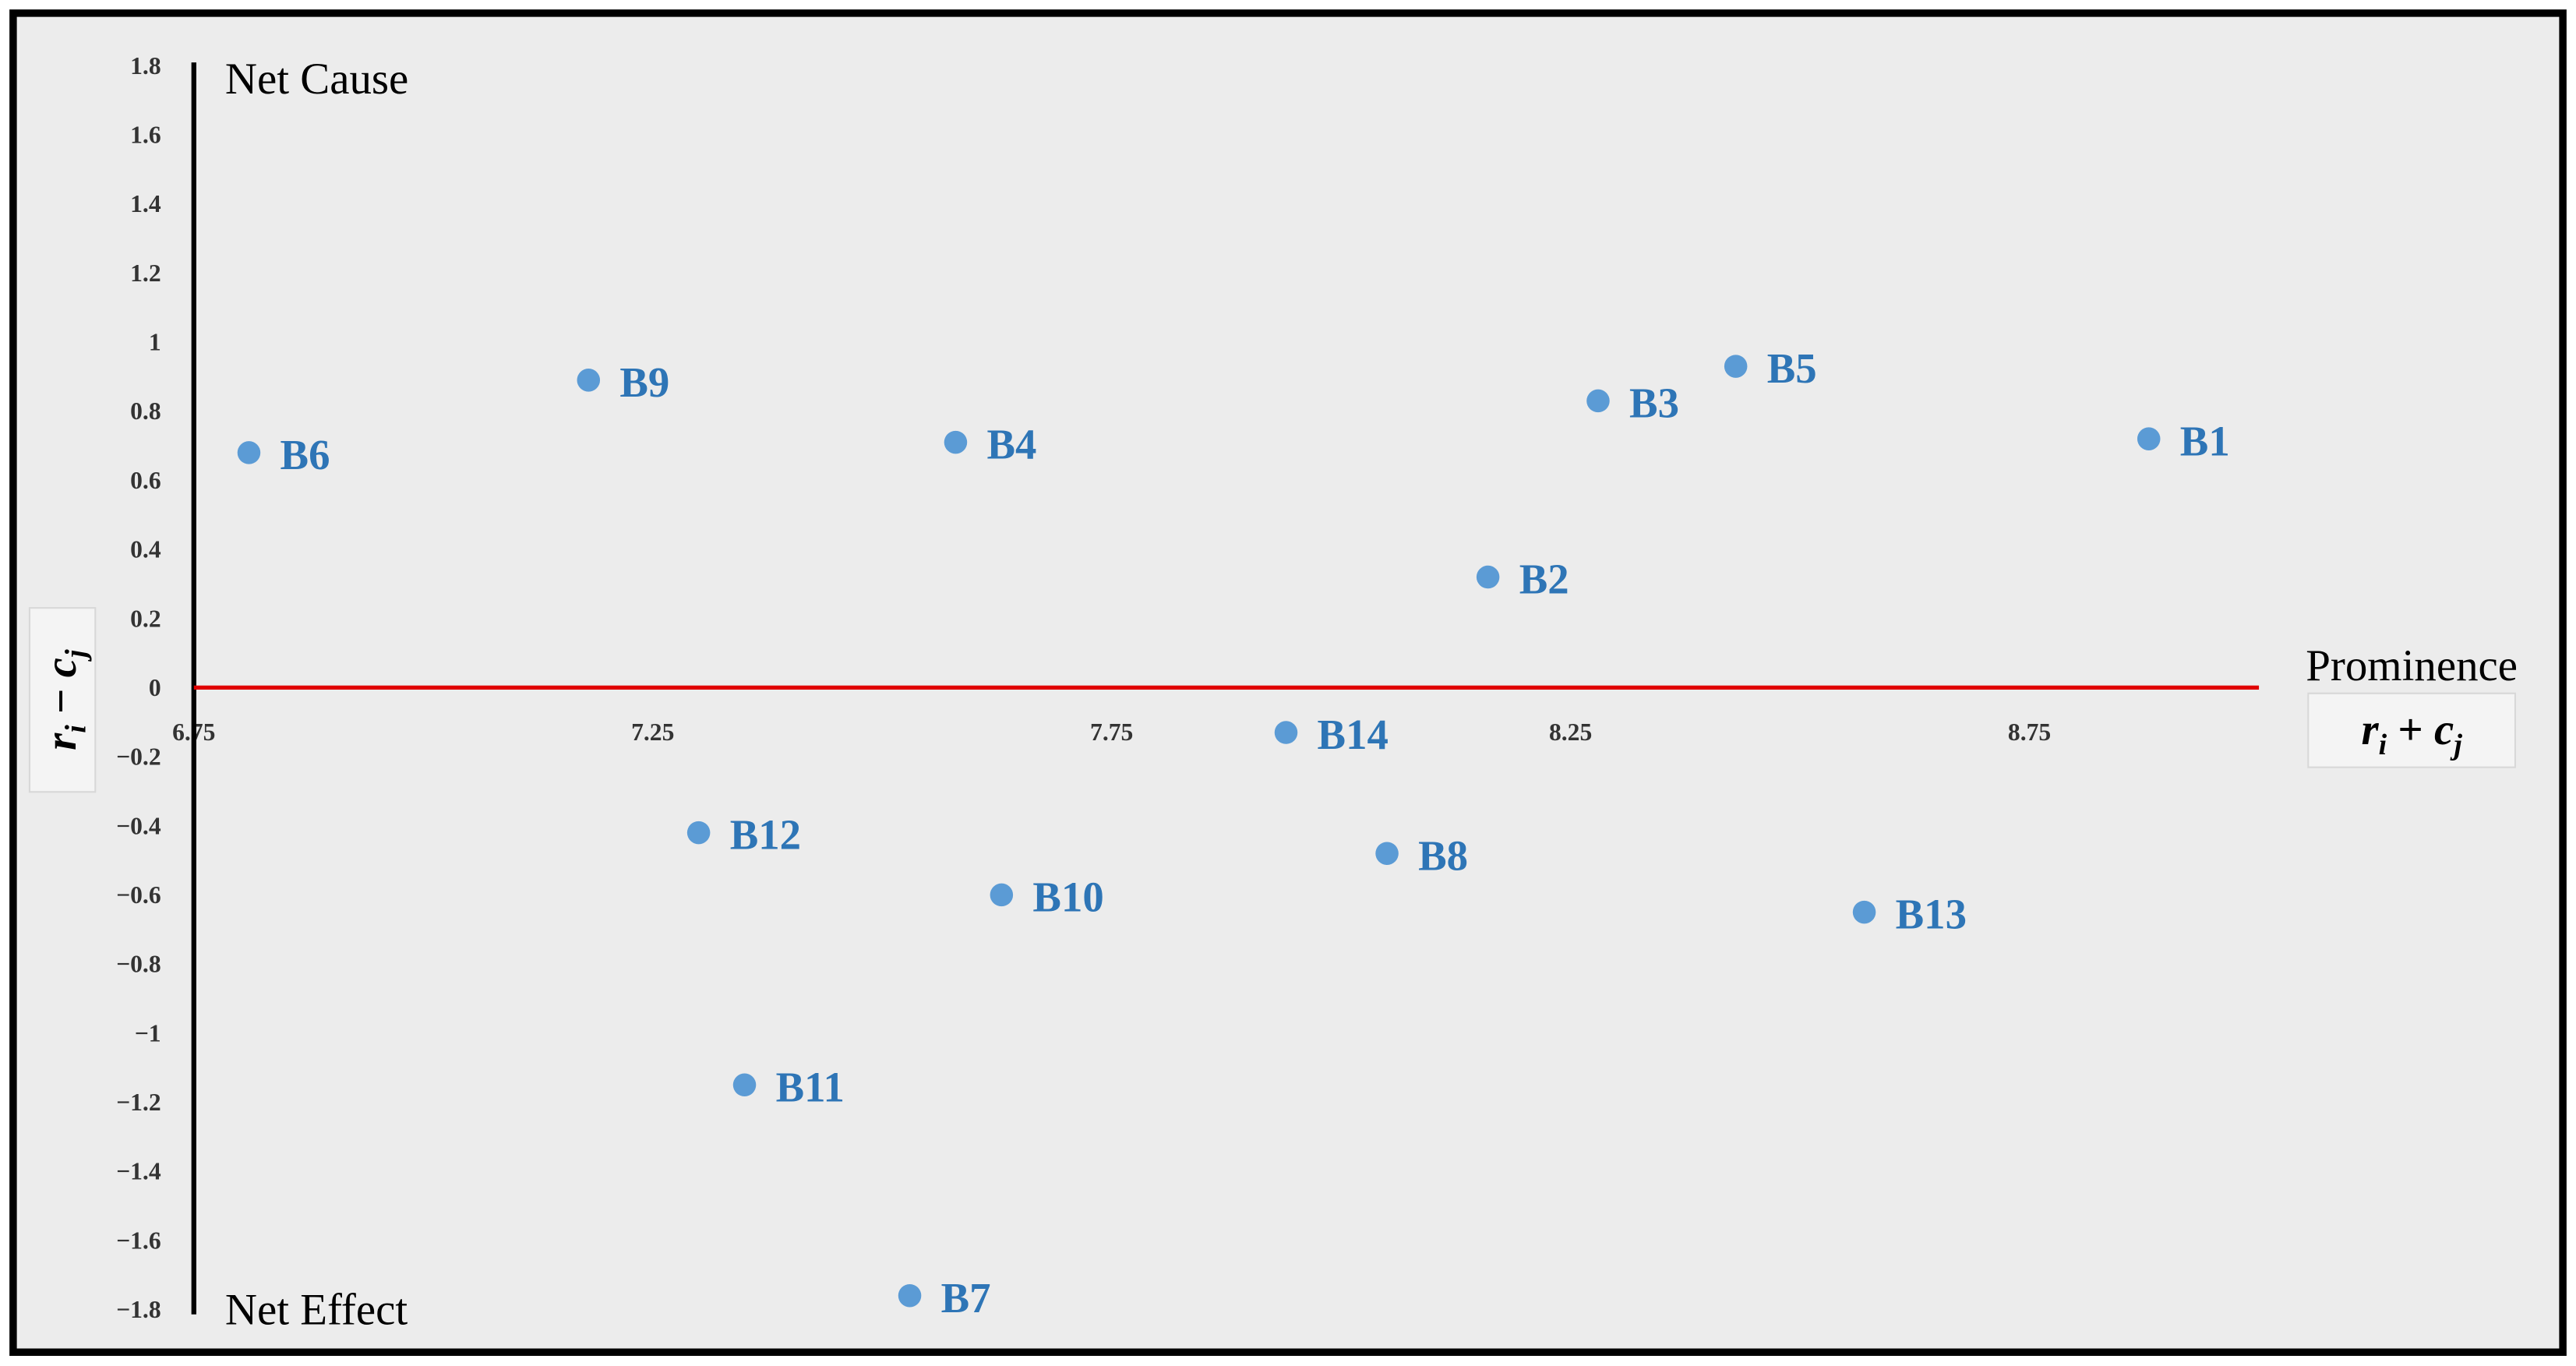 The width and height of the screenshot is (2576, 1366). I want to click on y-label-part: i, so click(76, 729).